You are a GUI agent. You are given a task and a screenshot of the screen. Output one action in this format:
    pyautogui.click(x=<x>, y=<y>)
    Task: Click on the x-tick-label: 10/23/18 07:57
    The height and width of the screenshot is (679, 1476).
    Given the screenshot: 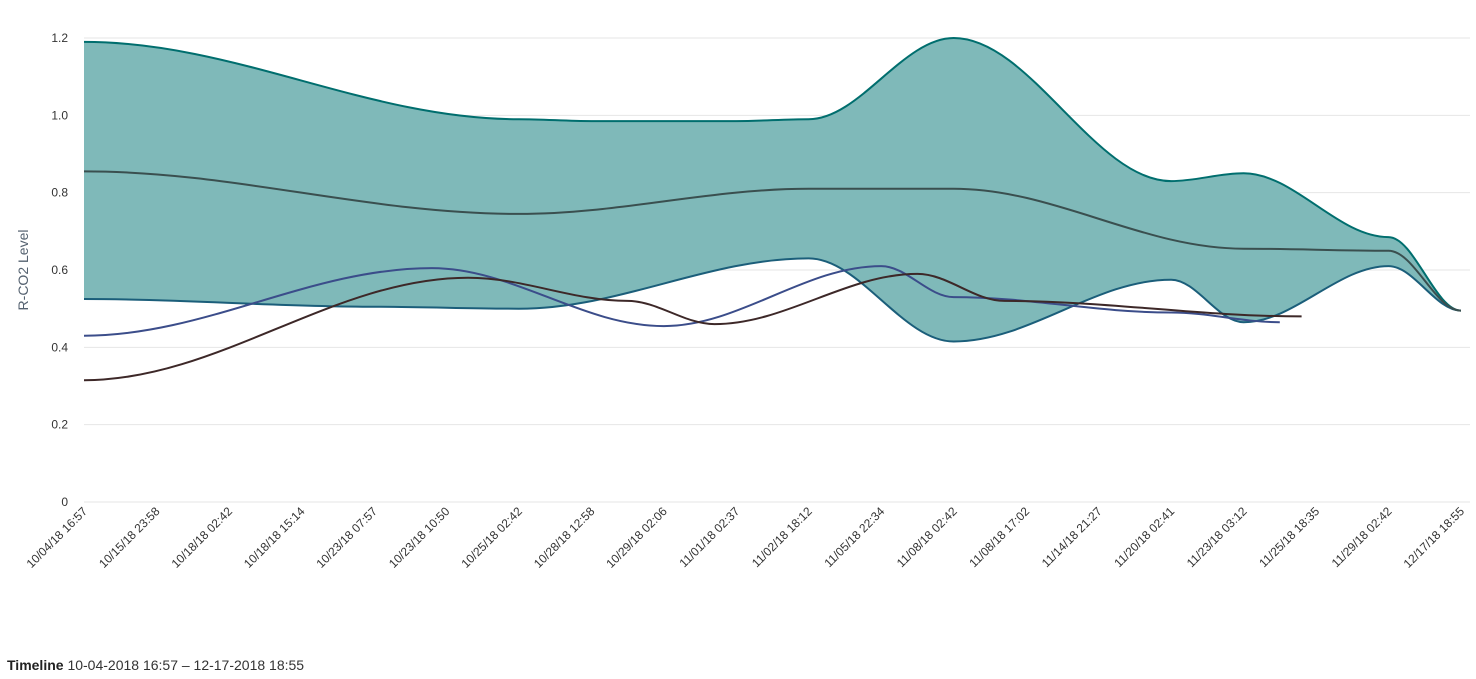 What is the action you would take?
    pyautogui.click(x=346, y=537)
    